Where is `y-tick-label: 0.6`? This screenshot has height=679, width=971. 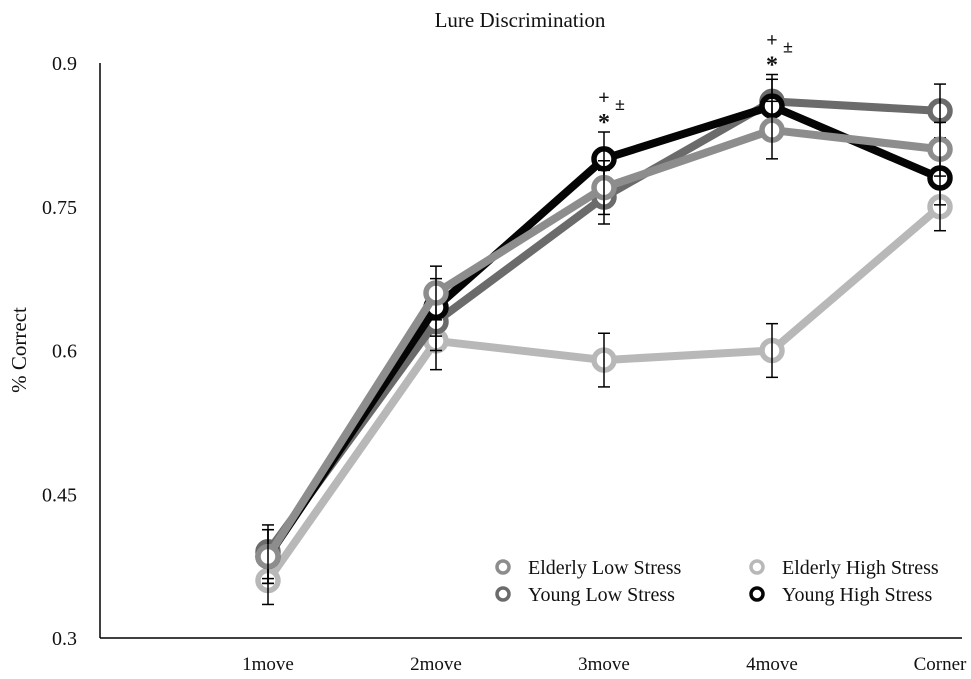
y-tick-label: 0.6 is located at coordinates (64, 352).